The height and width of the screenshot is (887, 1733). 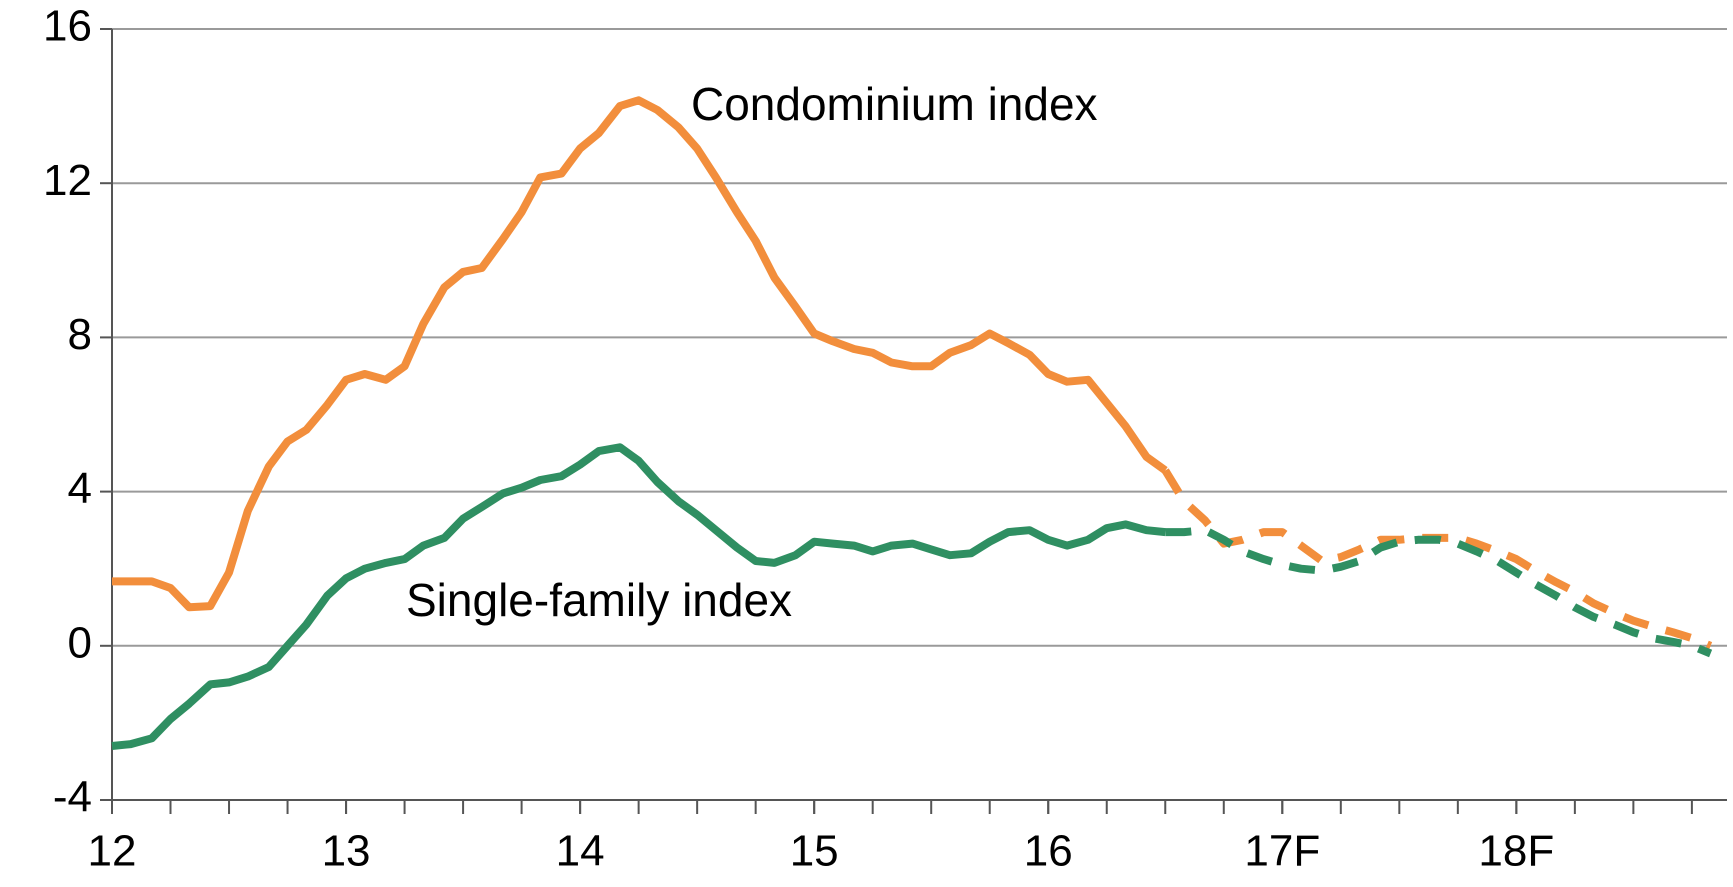 What do you see at coordinates (67, 180) in the screenshot?
I see `y-tick-label: 12` at bounding box center [67, 180].